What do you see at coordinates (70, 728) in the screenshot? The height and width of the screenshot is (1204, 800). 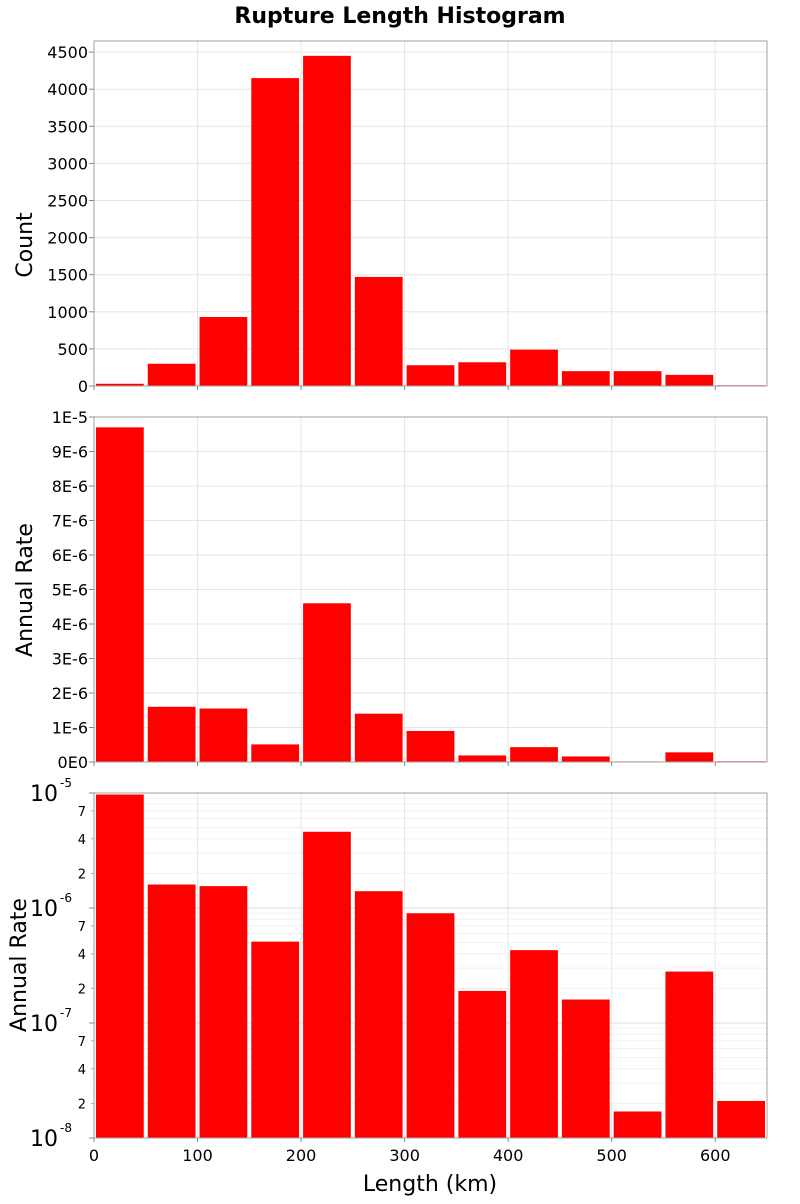 I see `y-tick-label: 1E-6` at bounding box center [70, 728].